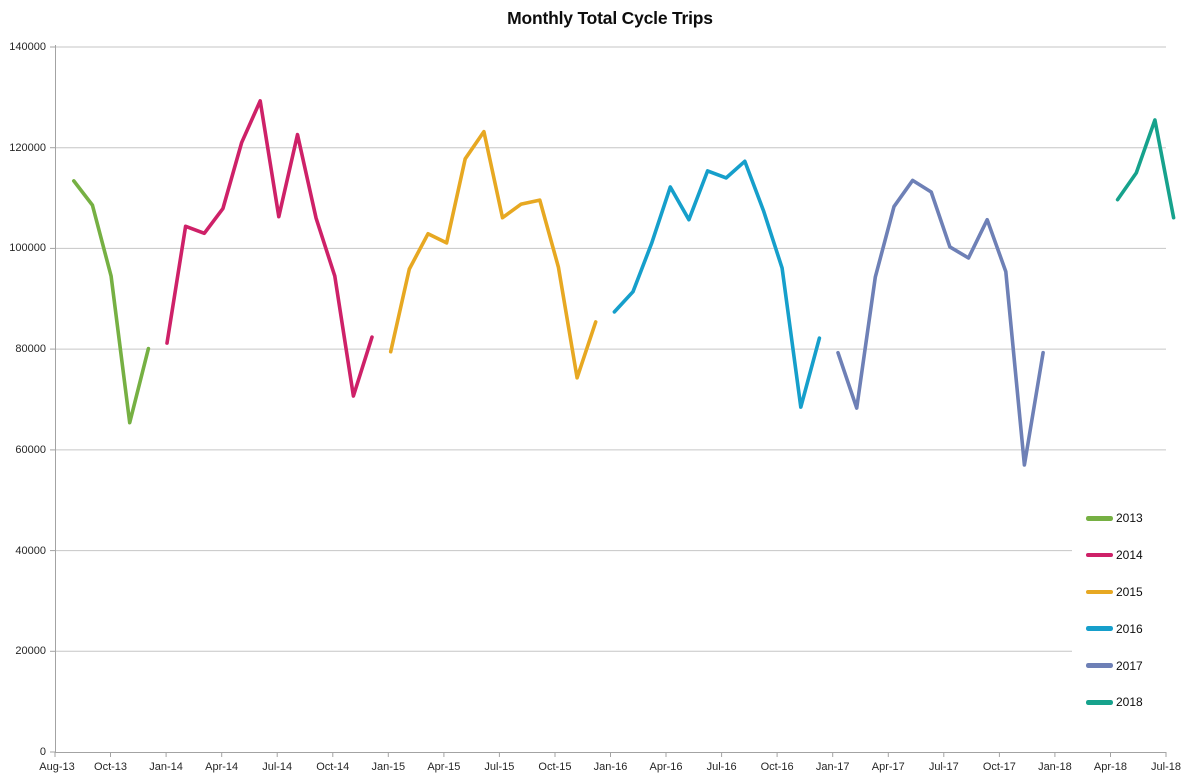 The image size is (1182, 782). Describe the element at coordinates (277, 767) in the screenshot. I see `x-axis-tick-label: Jul-14` at that location.